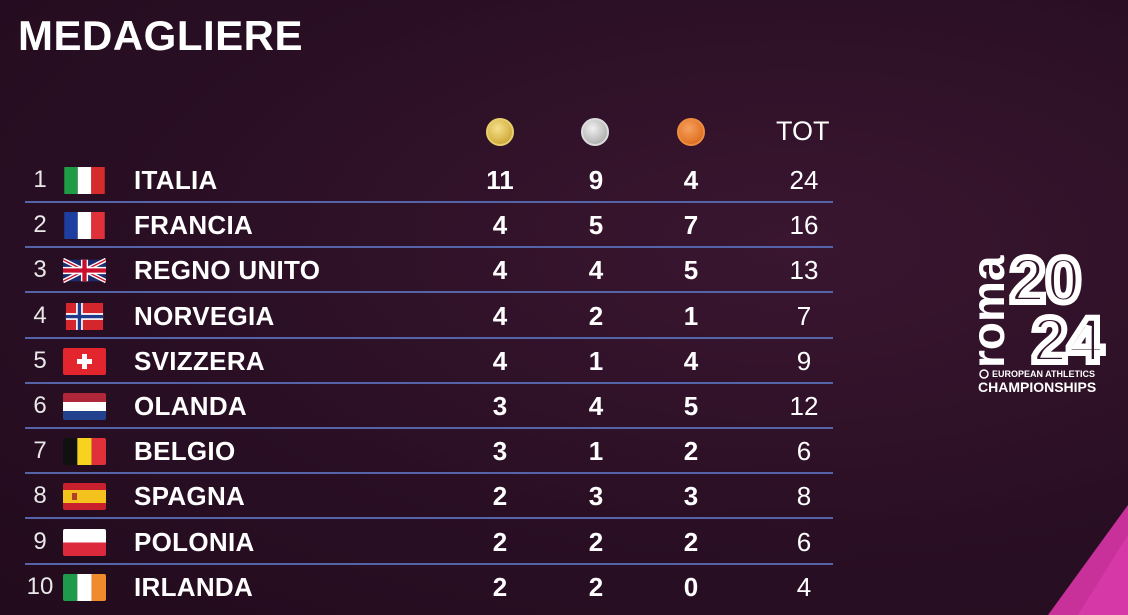 The width and height of the screenshot is (1128, 615). Describe the element at coordinates (190, 496) in the screenshot. I see `country-name: SPAGNA` at that location.